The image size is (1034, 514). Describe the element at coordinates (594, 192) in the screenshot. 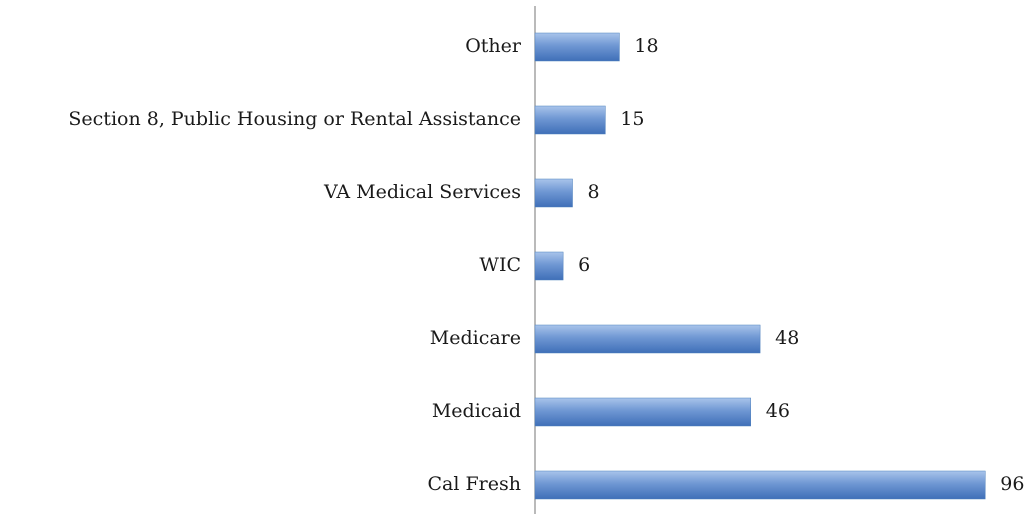

I see `data-label: 8` at that location.